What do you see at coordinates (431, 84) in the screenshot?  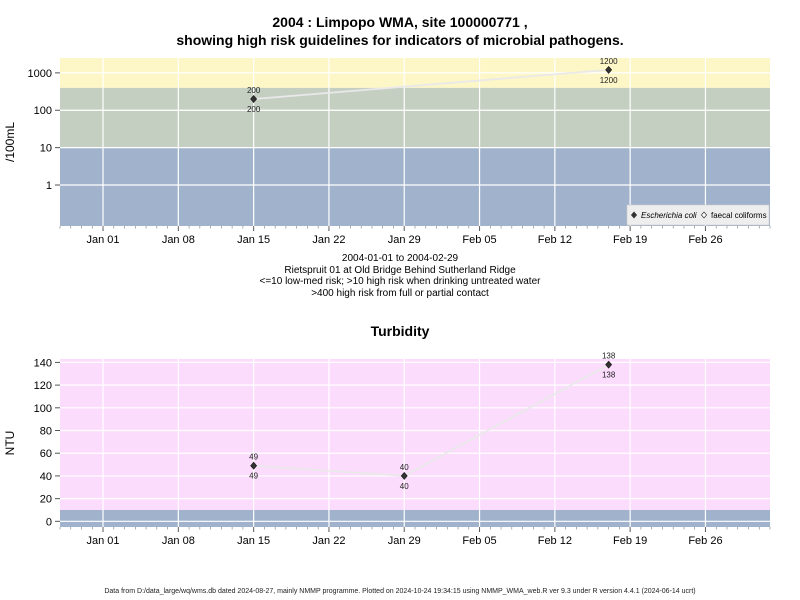 I see `series-line` at bounding box center [431, 84].